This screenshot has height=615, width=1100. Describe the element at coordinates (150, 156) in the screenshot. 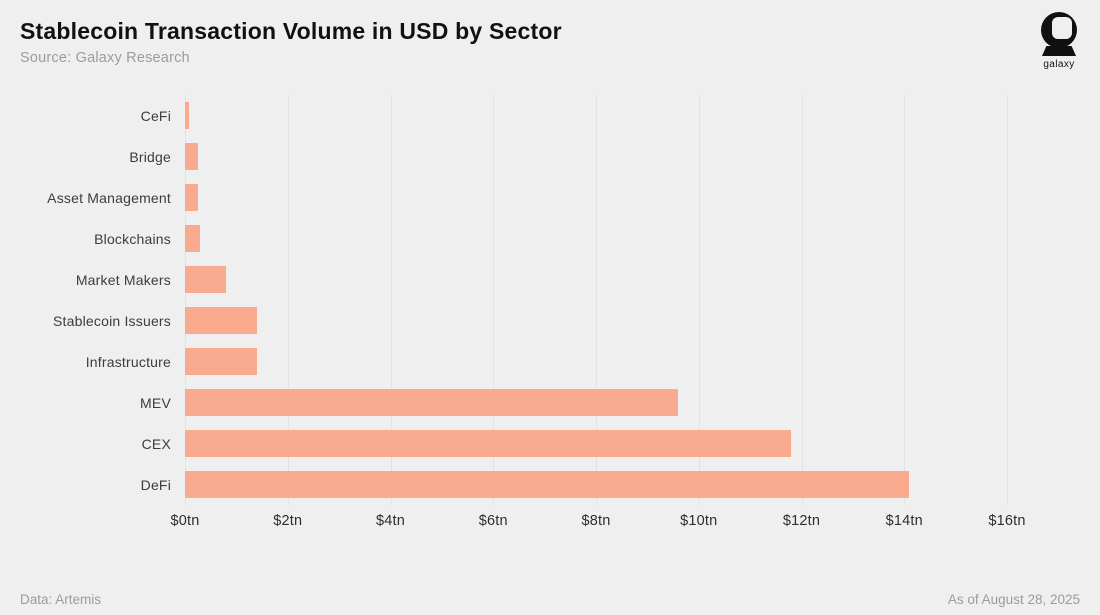

I see `category-label: Bridge` at that location.